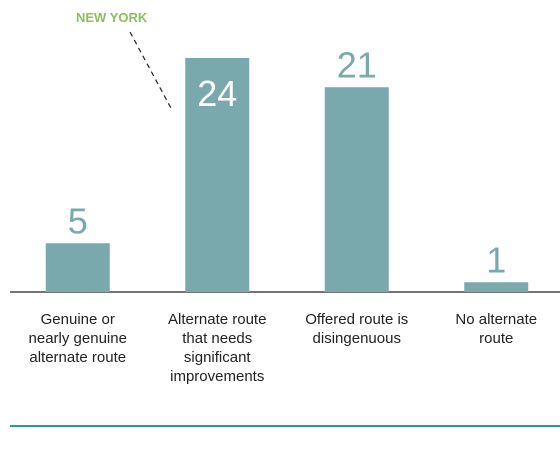  Describe the element at coordinates (151, 71) in the screenshot. I see `annotation-leader` at that location.